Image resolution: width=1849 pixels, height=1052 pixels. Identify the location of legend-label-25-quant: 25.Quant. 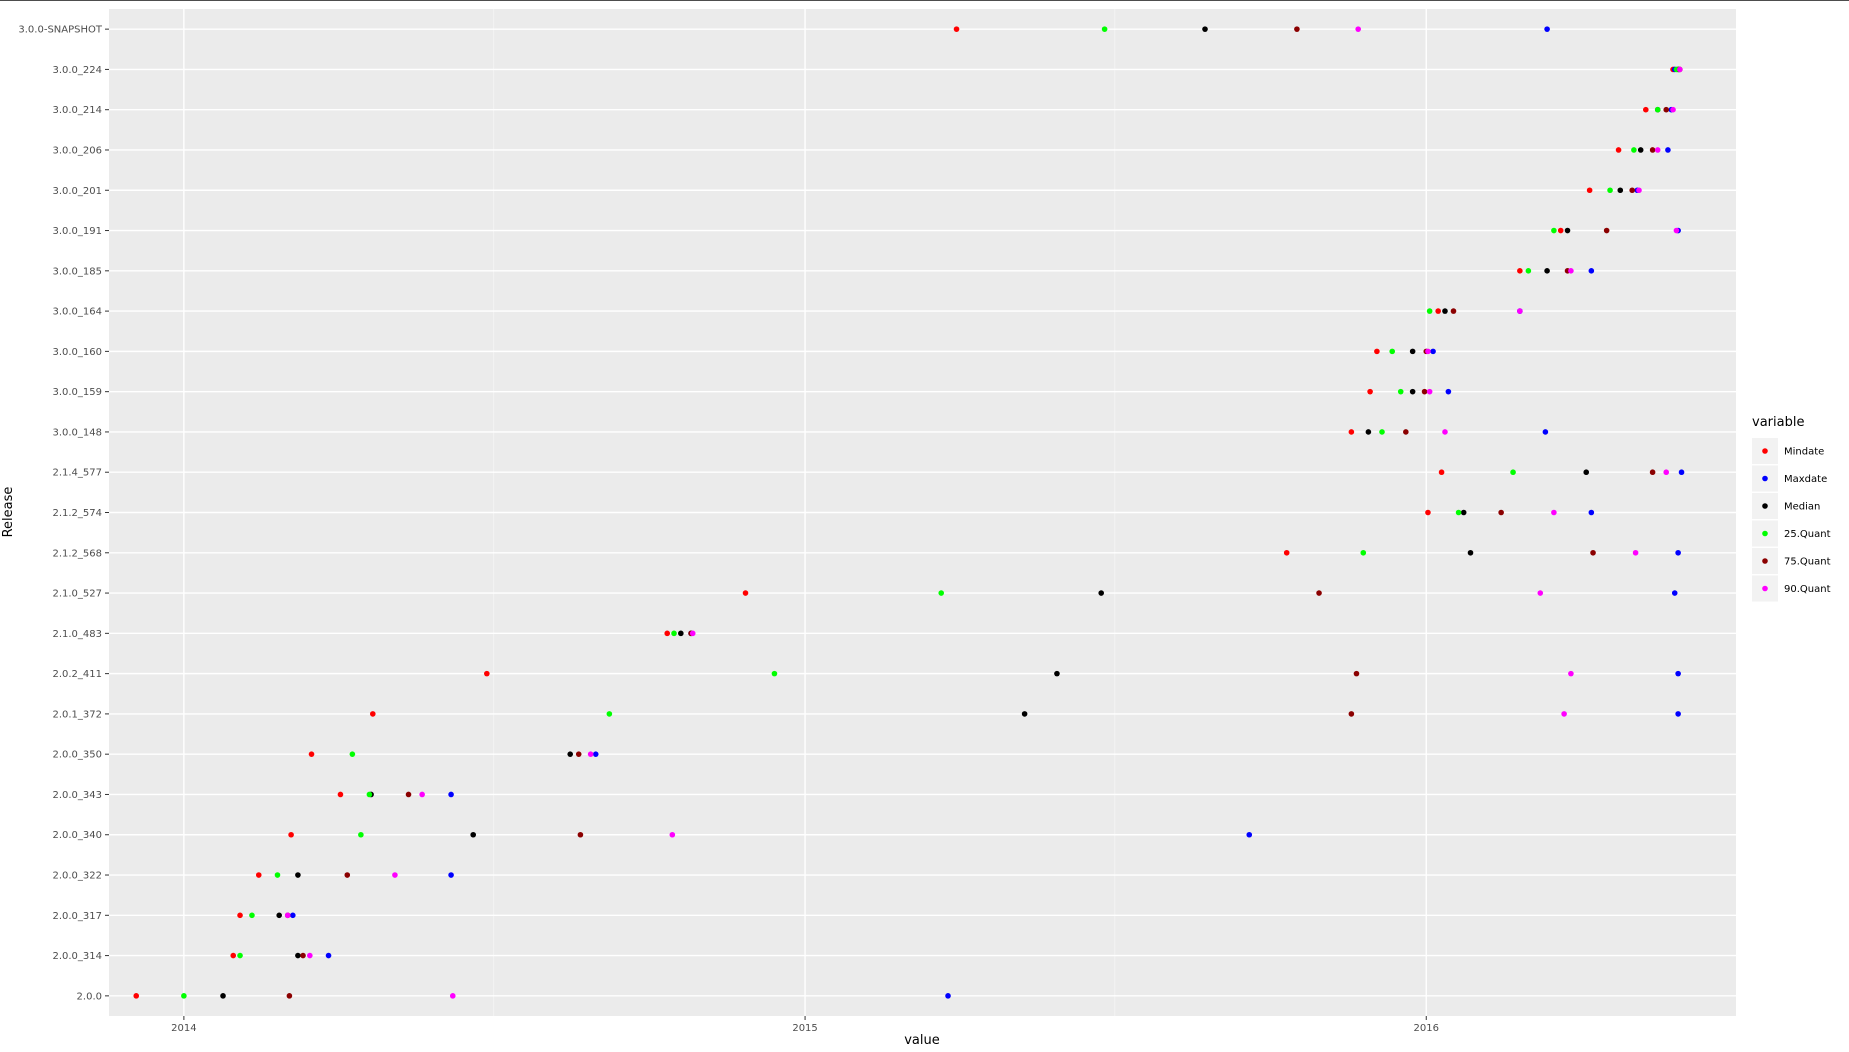
(1807, 534).